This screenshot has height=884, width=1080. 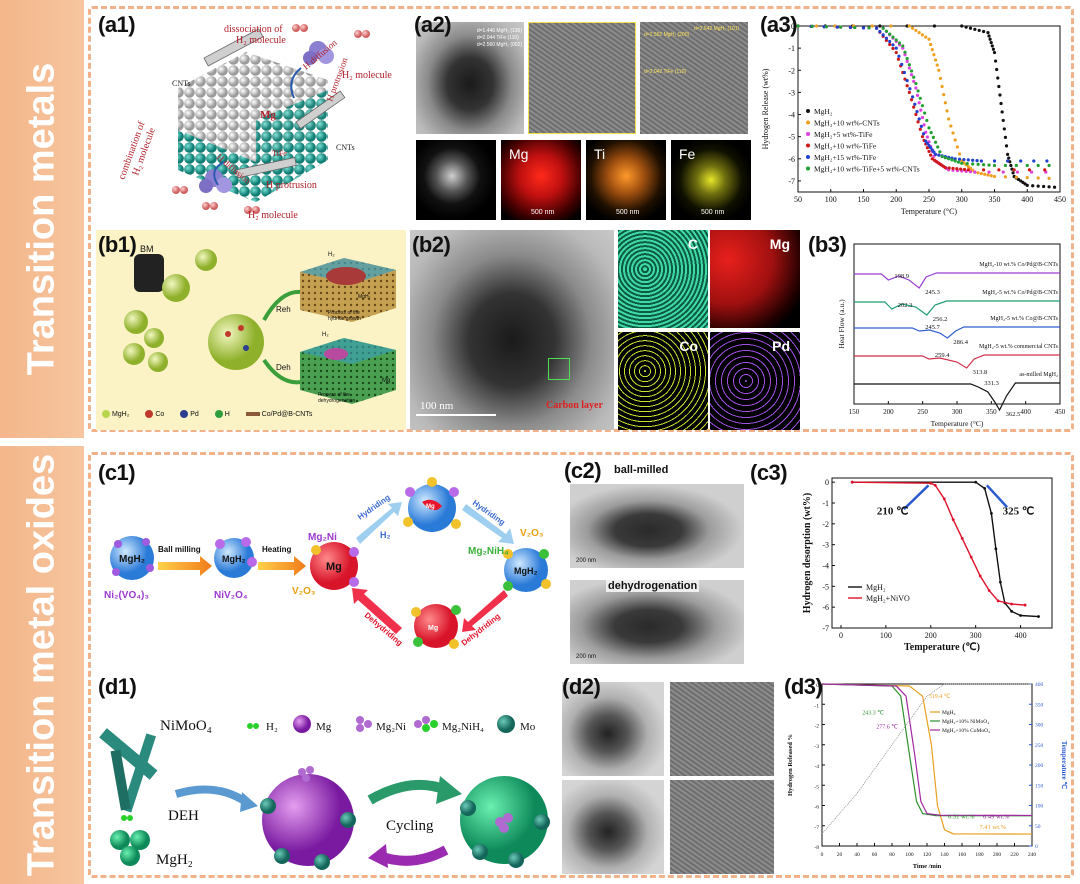 I want to click on b3-series-label: MgH₂-5 wt.% Co@B-CNTs, so click(x=1024, y=319).